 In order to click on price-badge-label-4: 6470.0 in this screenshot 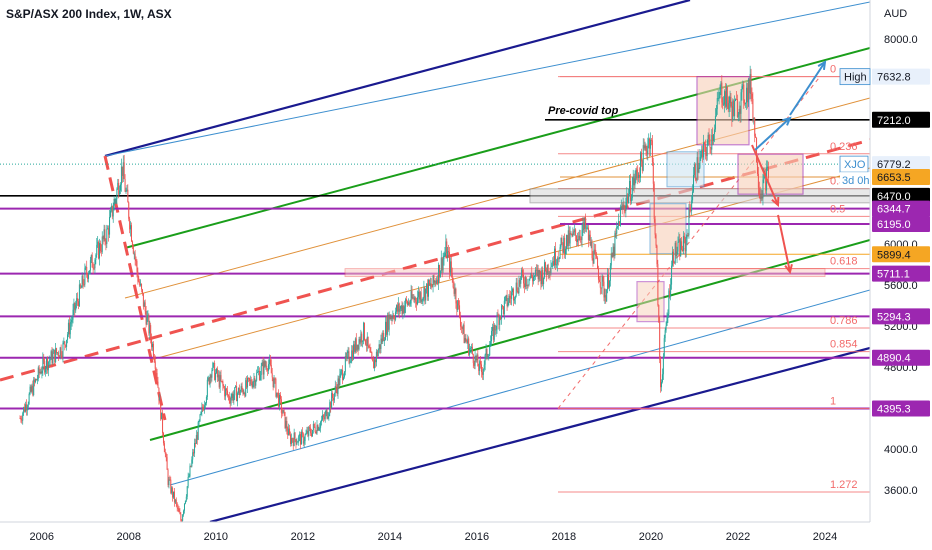, I will do `click(894, 197)`.